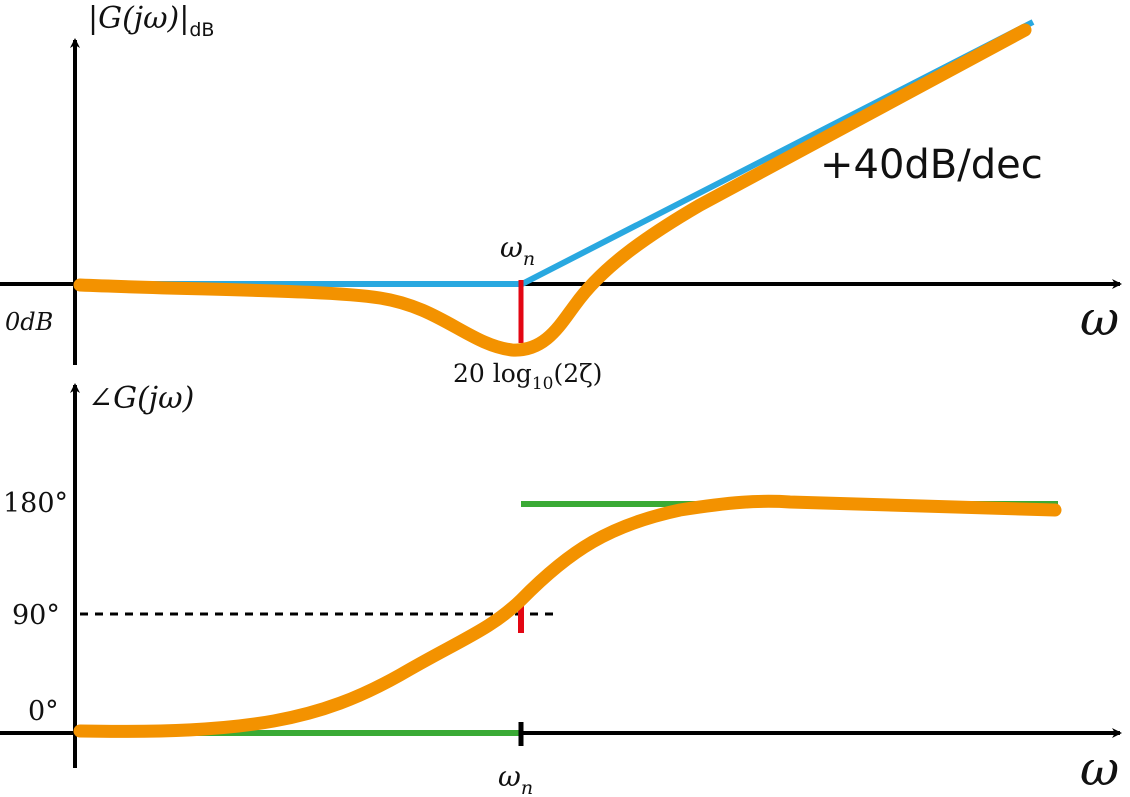 The image size is (1130, 797). Describe the element at coordinates (141, 398) in the screenshot. I see `phase-y-label: ∠G(jω)` at that location.